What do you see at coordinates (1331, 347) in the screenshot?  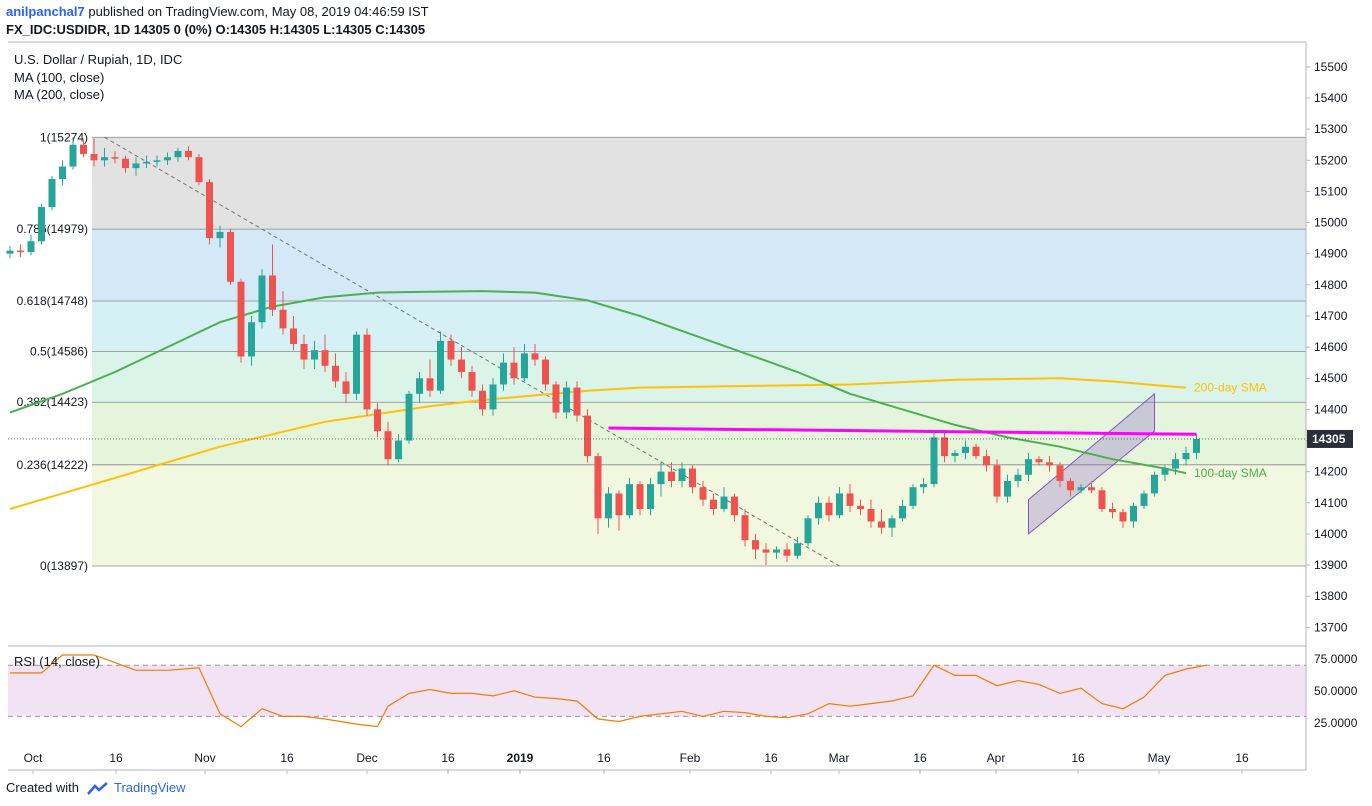 I see `y-tick-label: 14600` at bounding box center [1331, 347].